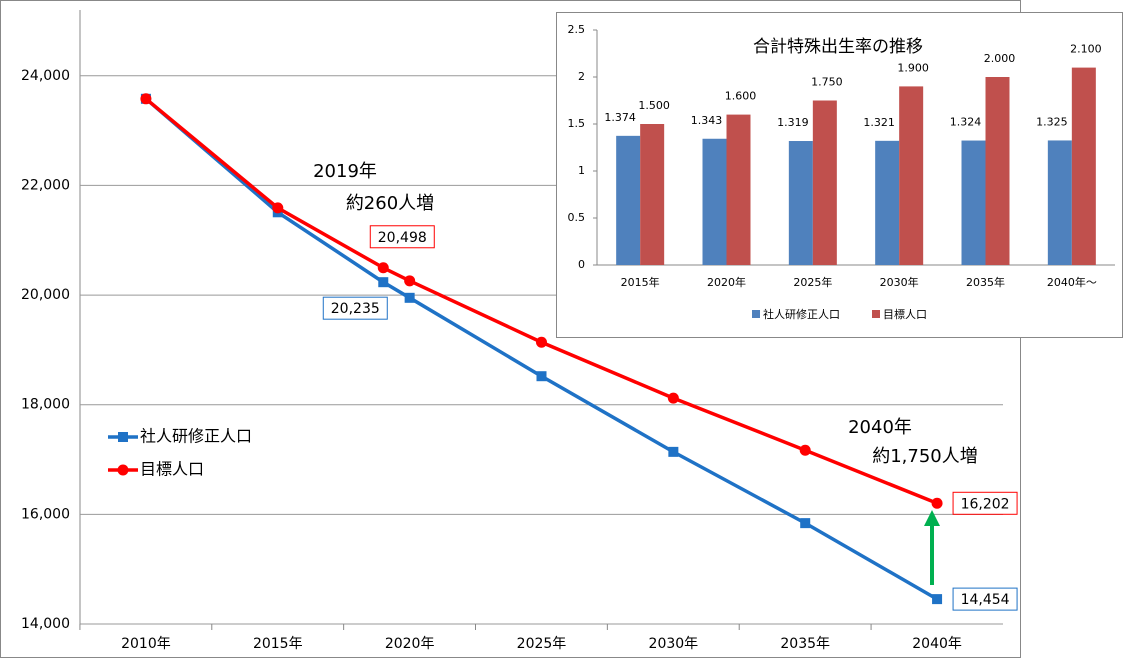 The width and height of the screenshot is (1123, 658). Describe the element at coordinates (45, 185) in the screenshot. I see `y-tick-label: 22,000` at that location.